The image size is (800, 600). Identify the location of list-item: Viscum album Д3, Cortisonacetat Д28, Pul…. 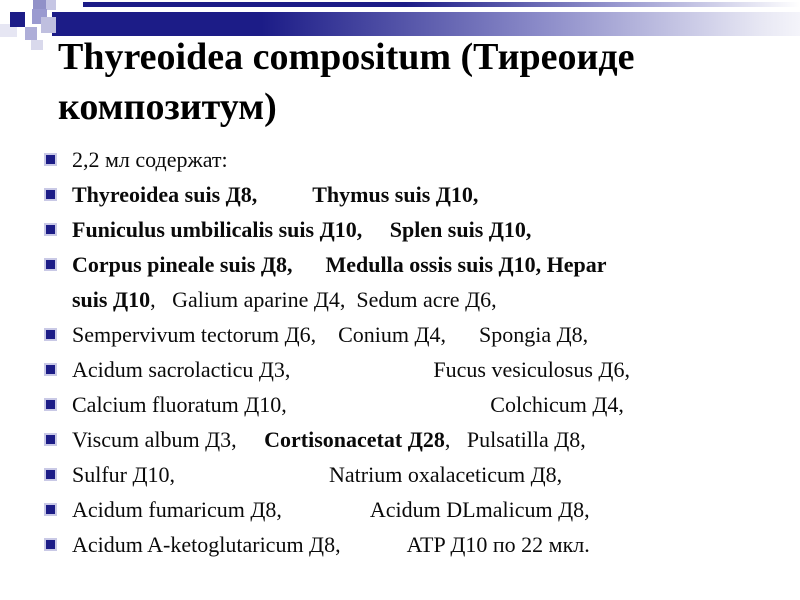
(406, 439).